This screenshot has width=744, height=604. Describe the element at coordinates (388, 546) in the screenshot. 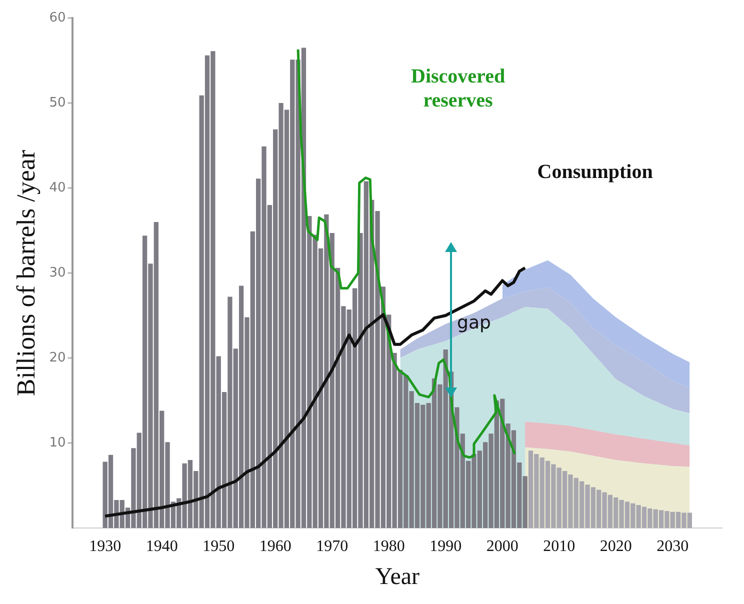

I see `x-tick-label: 1980` at that location.